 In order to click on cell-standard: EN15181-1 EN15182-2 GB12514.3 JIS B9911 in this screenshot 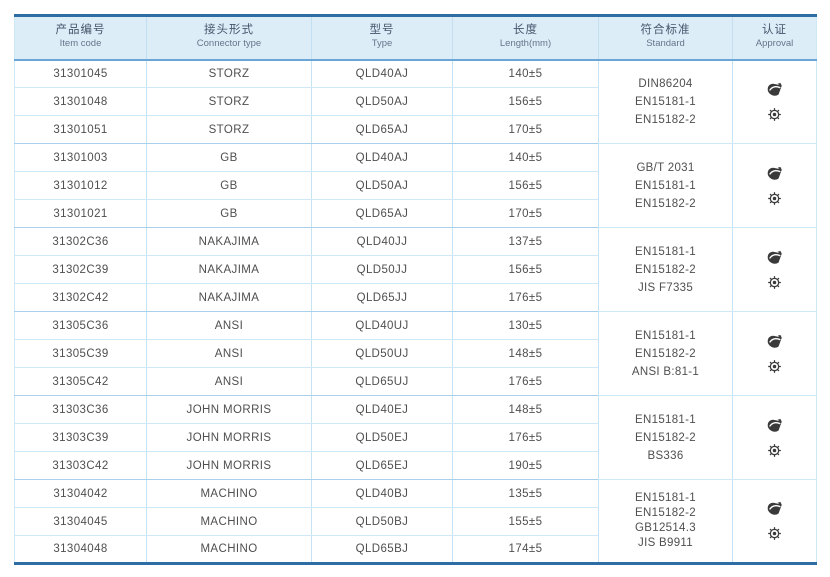, I will do `click(665, 521)`.